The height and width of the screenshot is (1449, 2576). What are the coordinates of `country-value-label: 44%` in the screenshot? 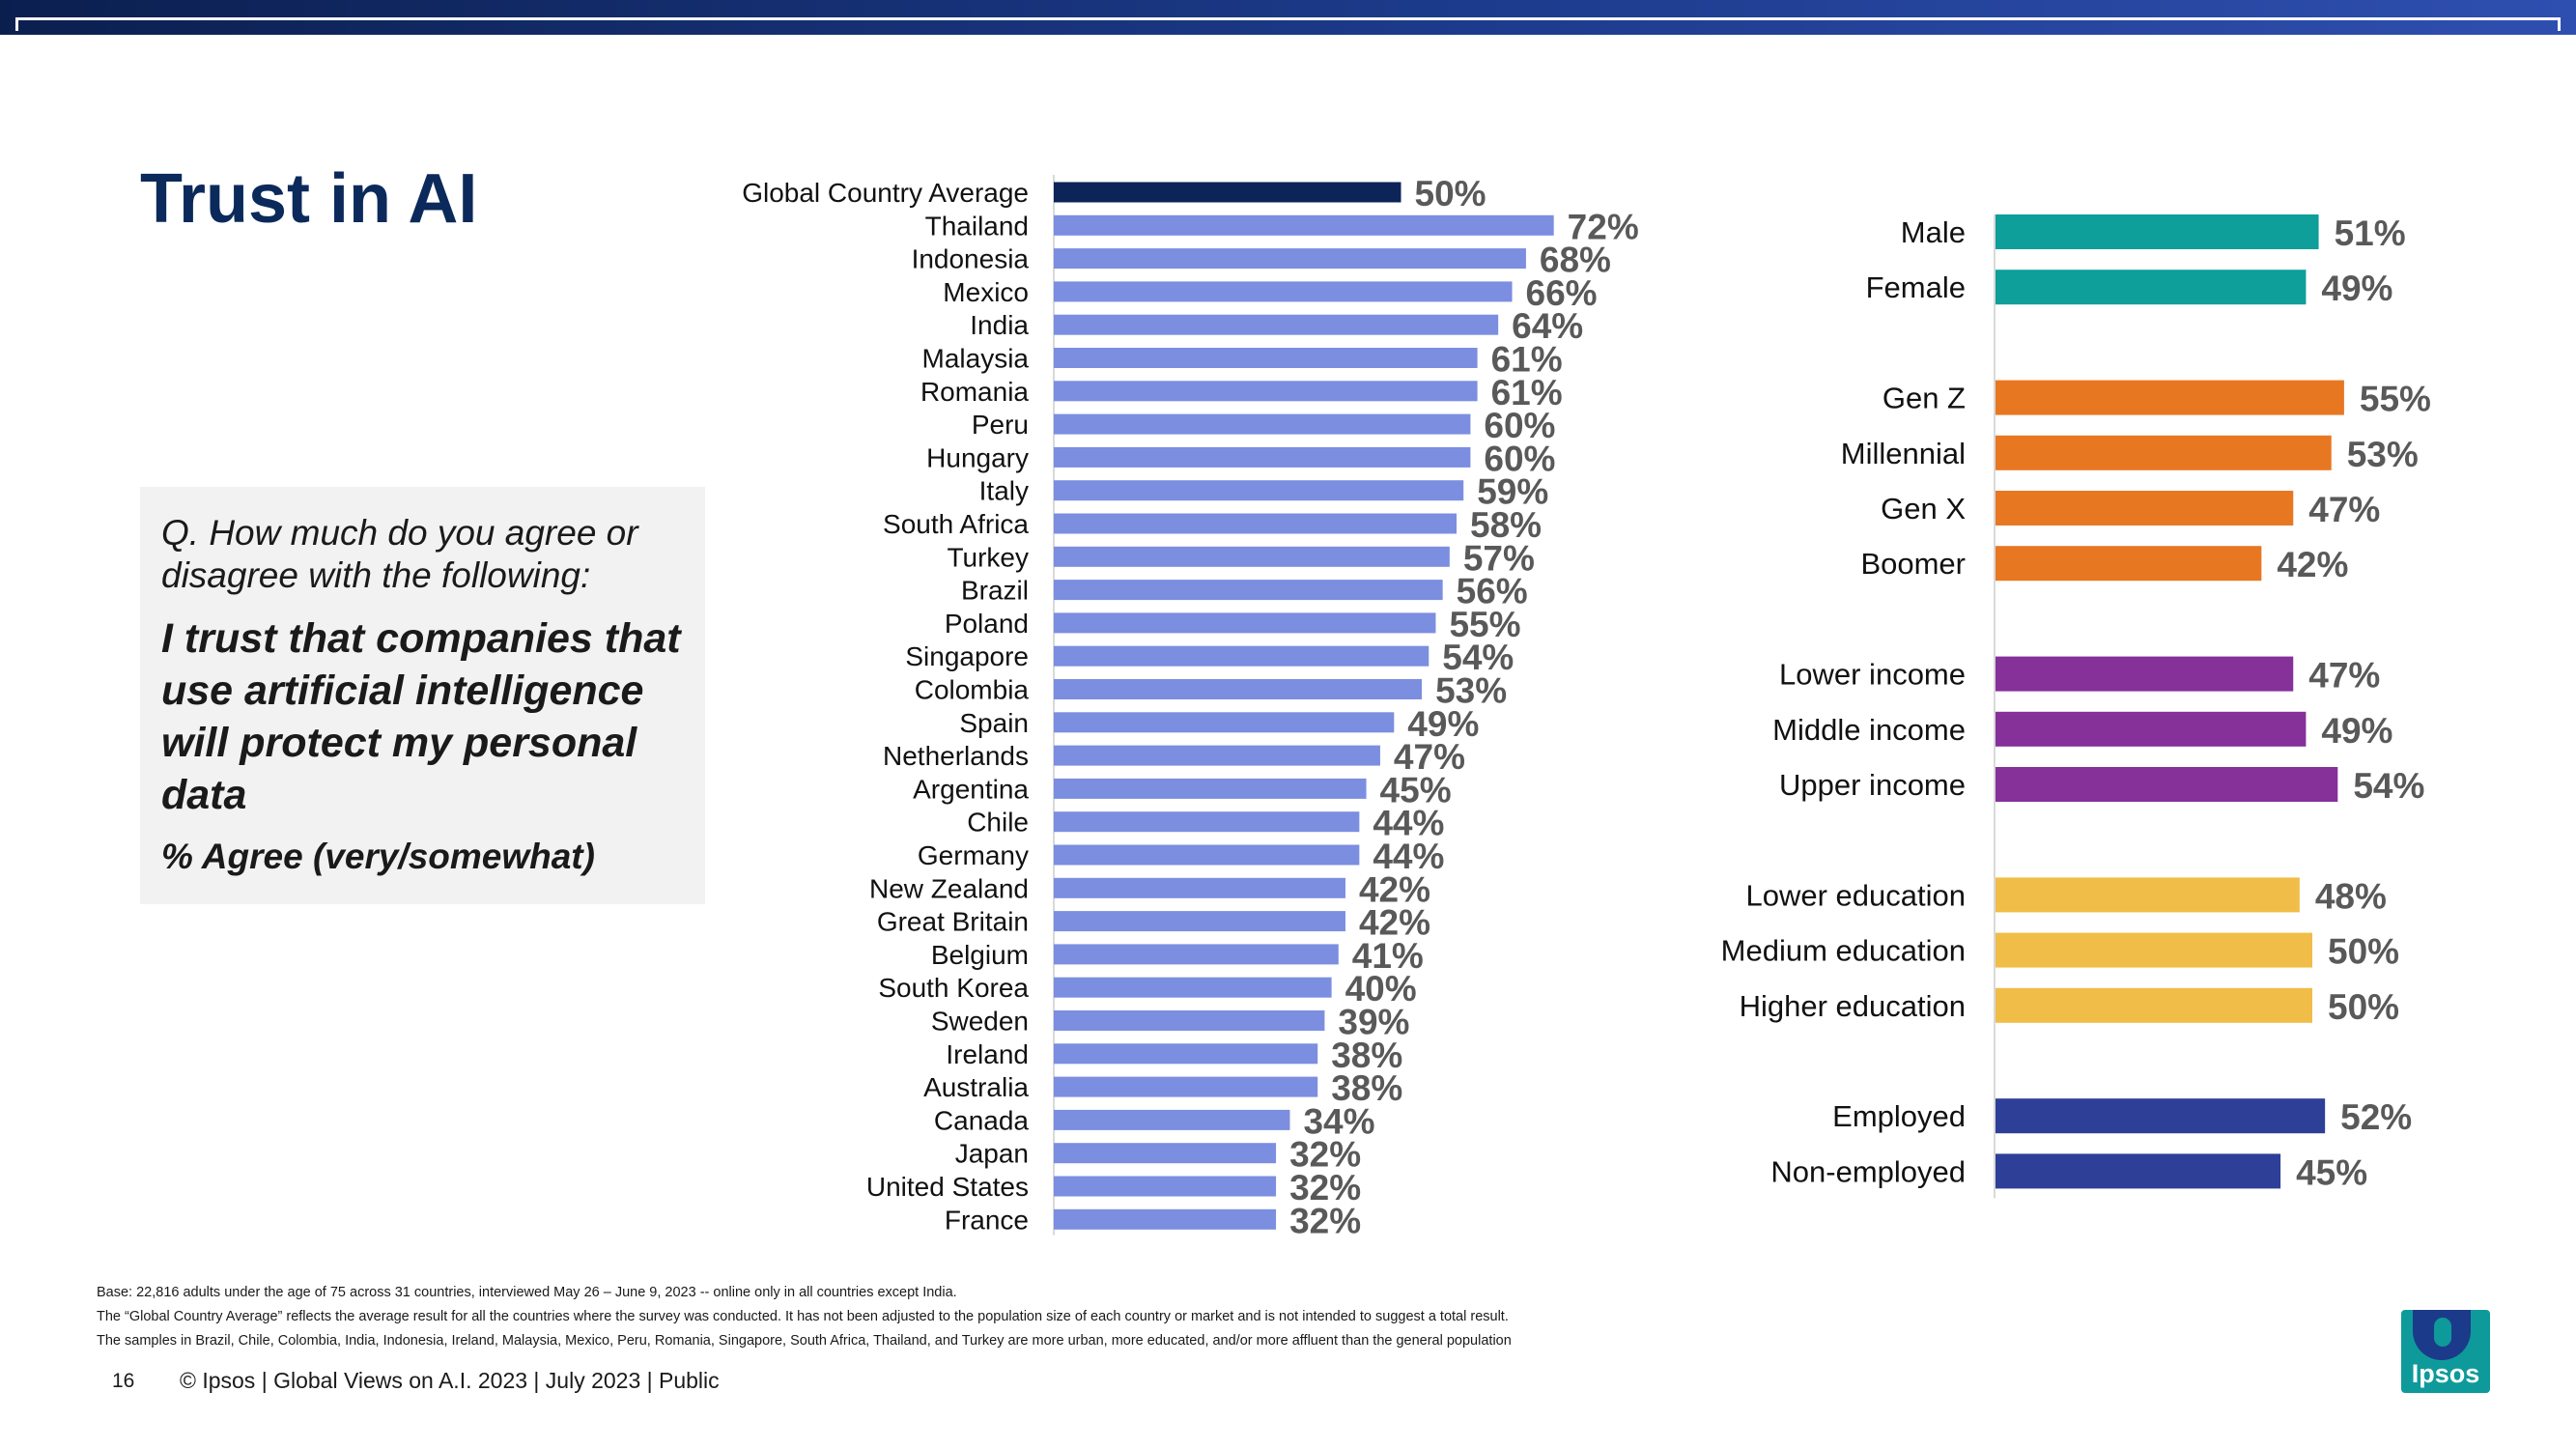 It's located at (1408, 856).